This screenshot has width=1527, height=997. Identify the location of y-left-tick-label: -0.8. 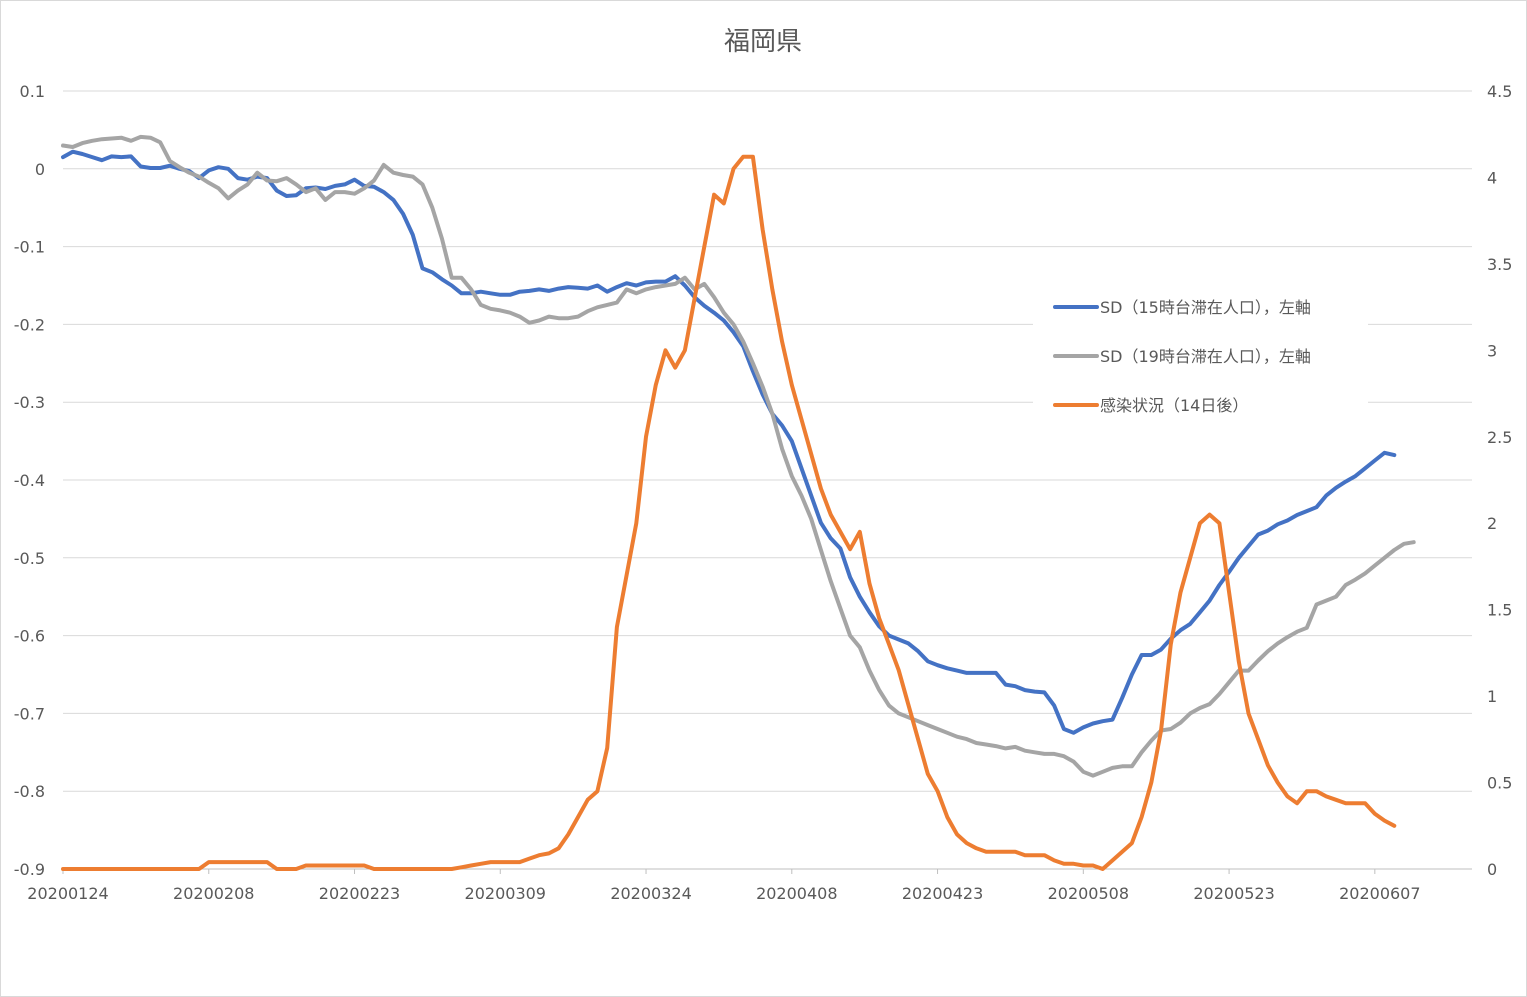
(29, 791).